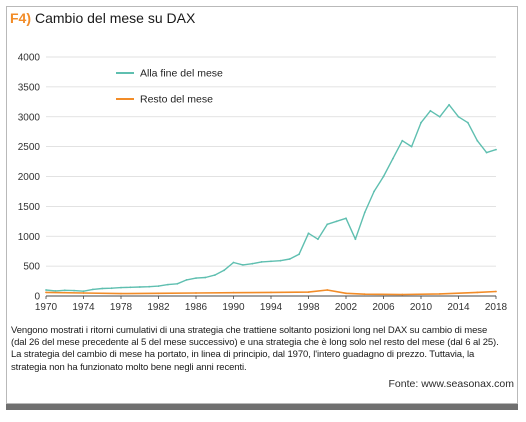 The image size is (526, 422). Describe the element at coordinates (383, 307) in the screenshot. I see `x-tick-label: 2006` at that location.